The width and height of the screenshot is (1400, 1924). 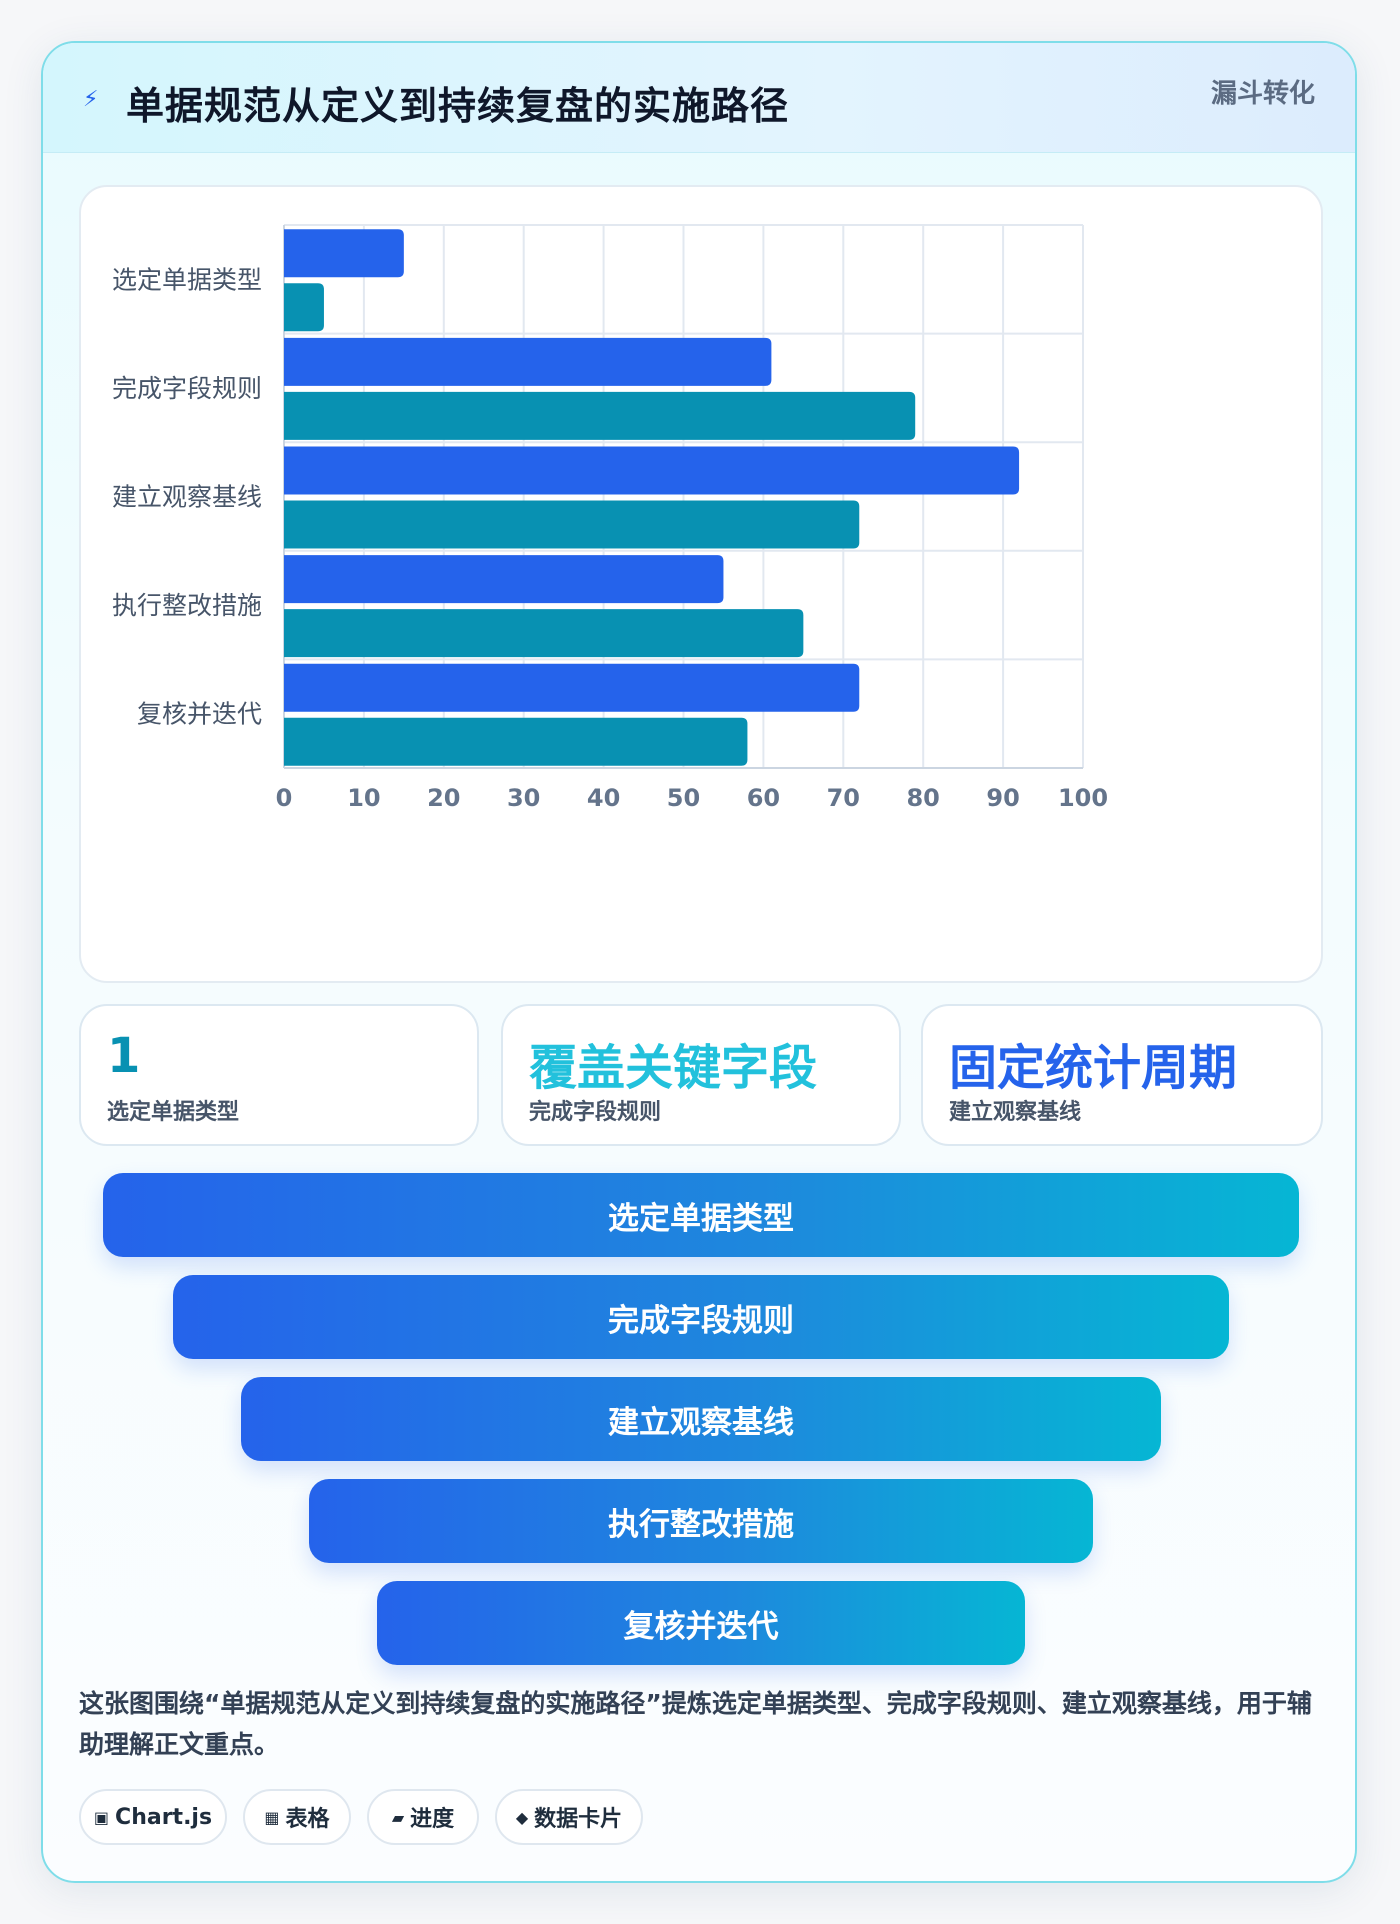 What do you see at coordinates (523, 798) in the screenshot?
I see `x-tick-label: 30` at bounding box center [523, 798].